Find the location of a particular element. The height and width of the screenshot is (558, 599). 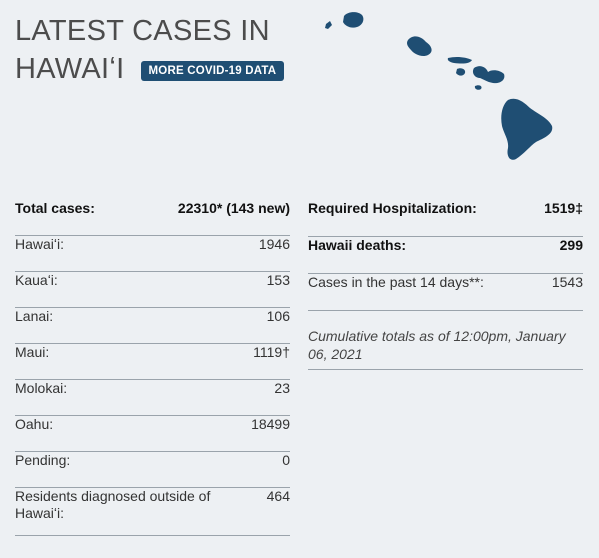

county-label: Molokai: is located at coordinates (41, 388).